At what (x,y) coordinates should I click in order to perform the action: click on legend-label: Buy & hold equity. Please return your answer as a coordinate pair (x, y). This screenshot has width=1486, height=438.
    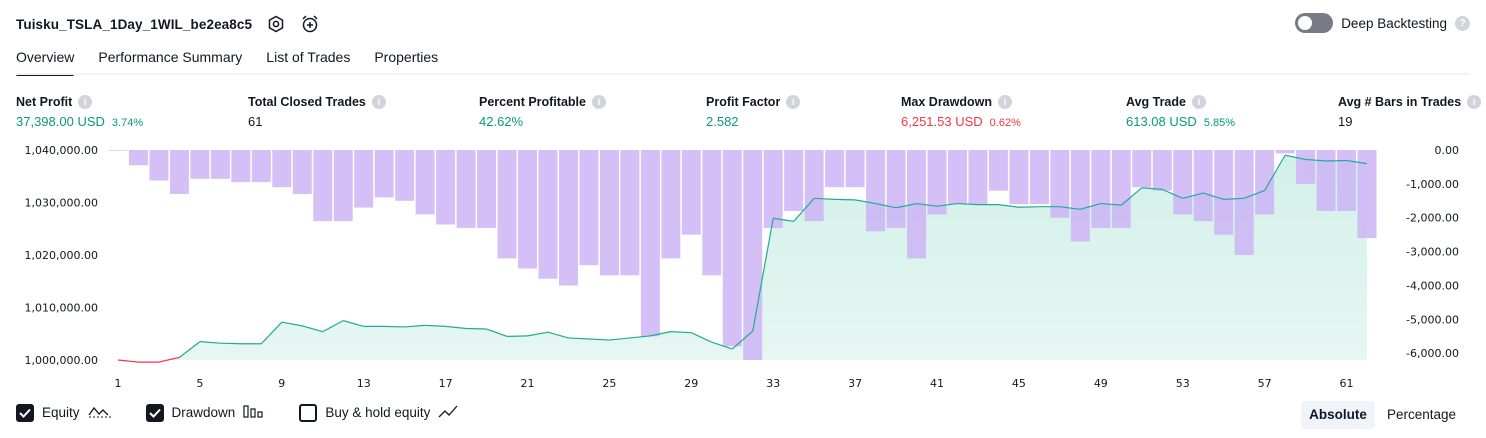
    Looking at the image, I should click on (378, 412).